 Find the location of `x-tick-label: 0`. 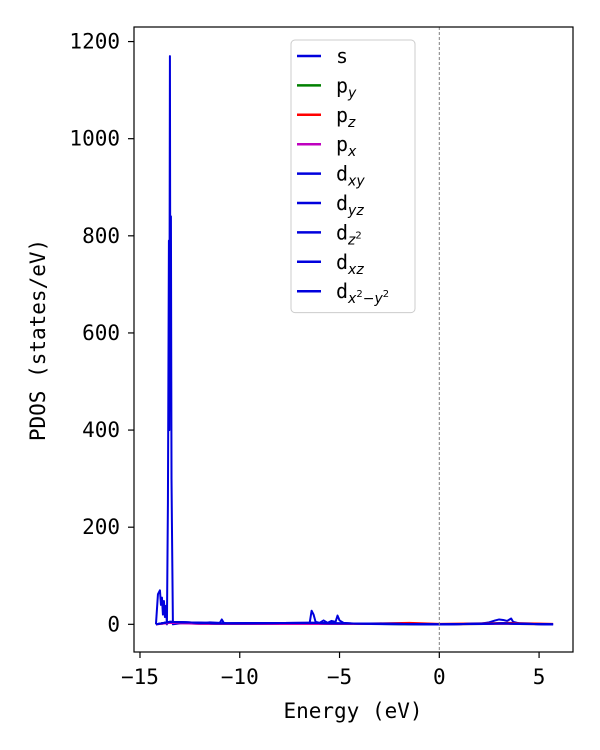

x-tick-label: 0 is located at coordinates (439, 677).